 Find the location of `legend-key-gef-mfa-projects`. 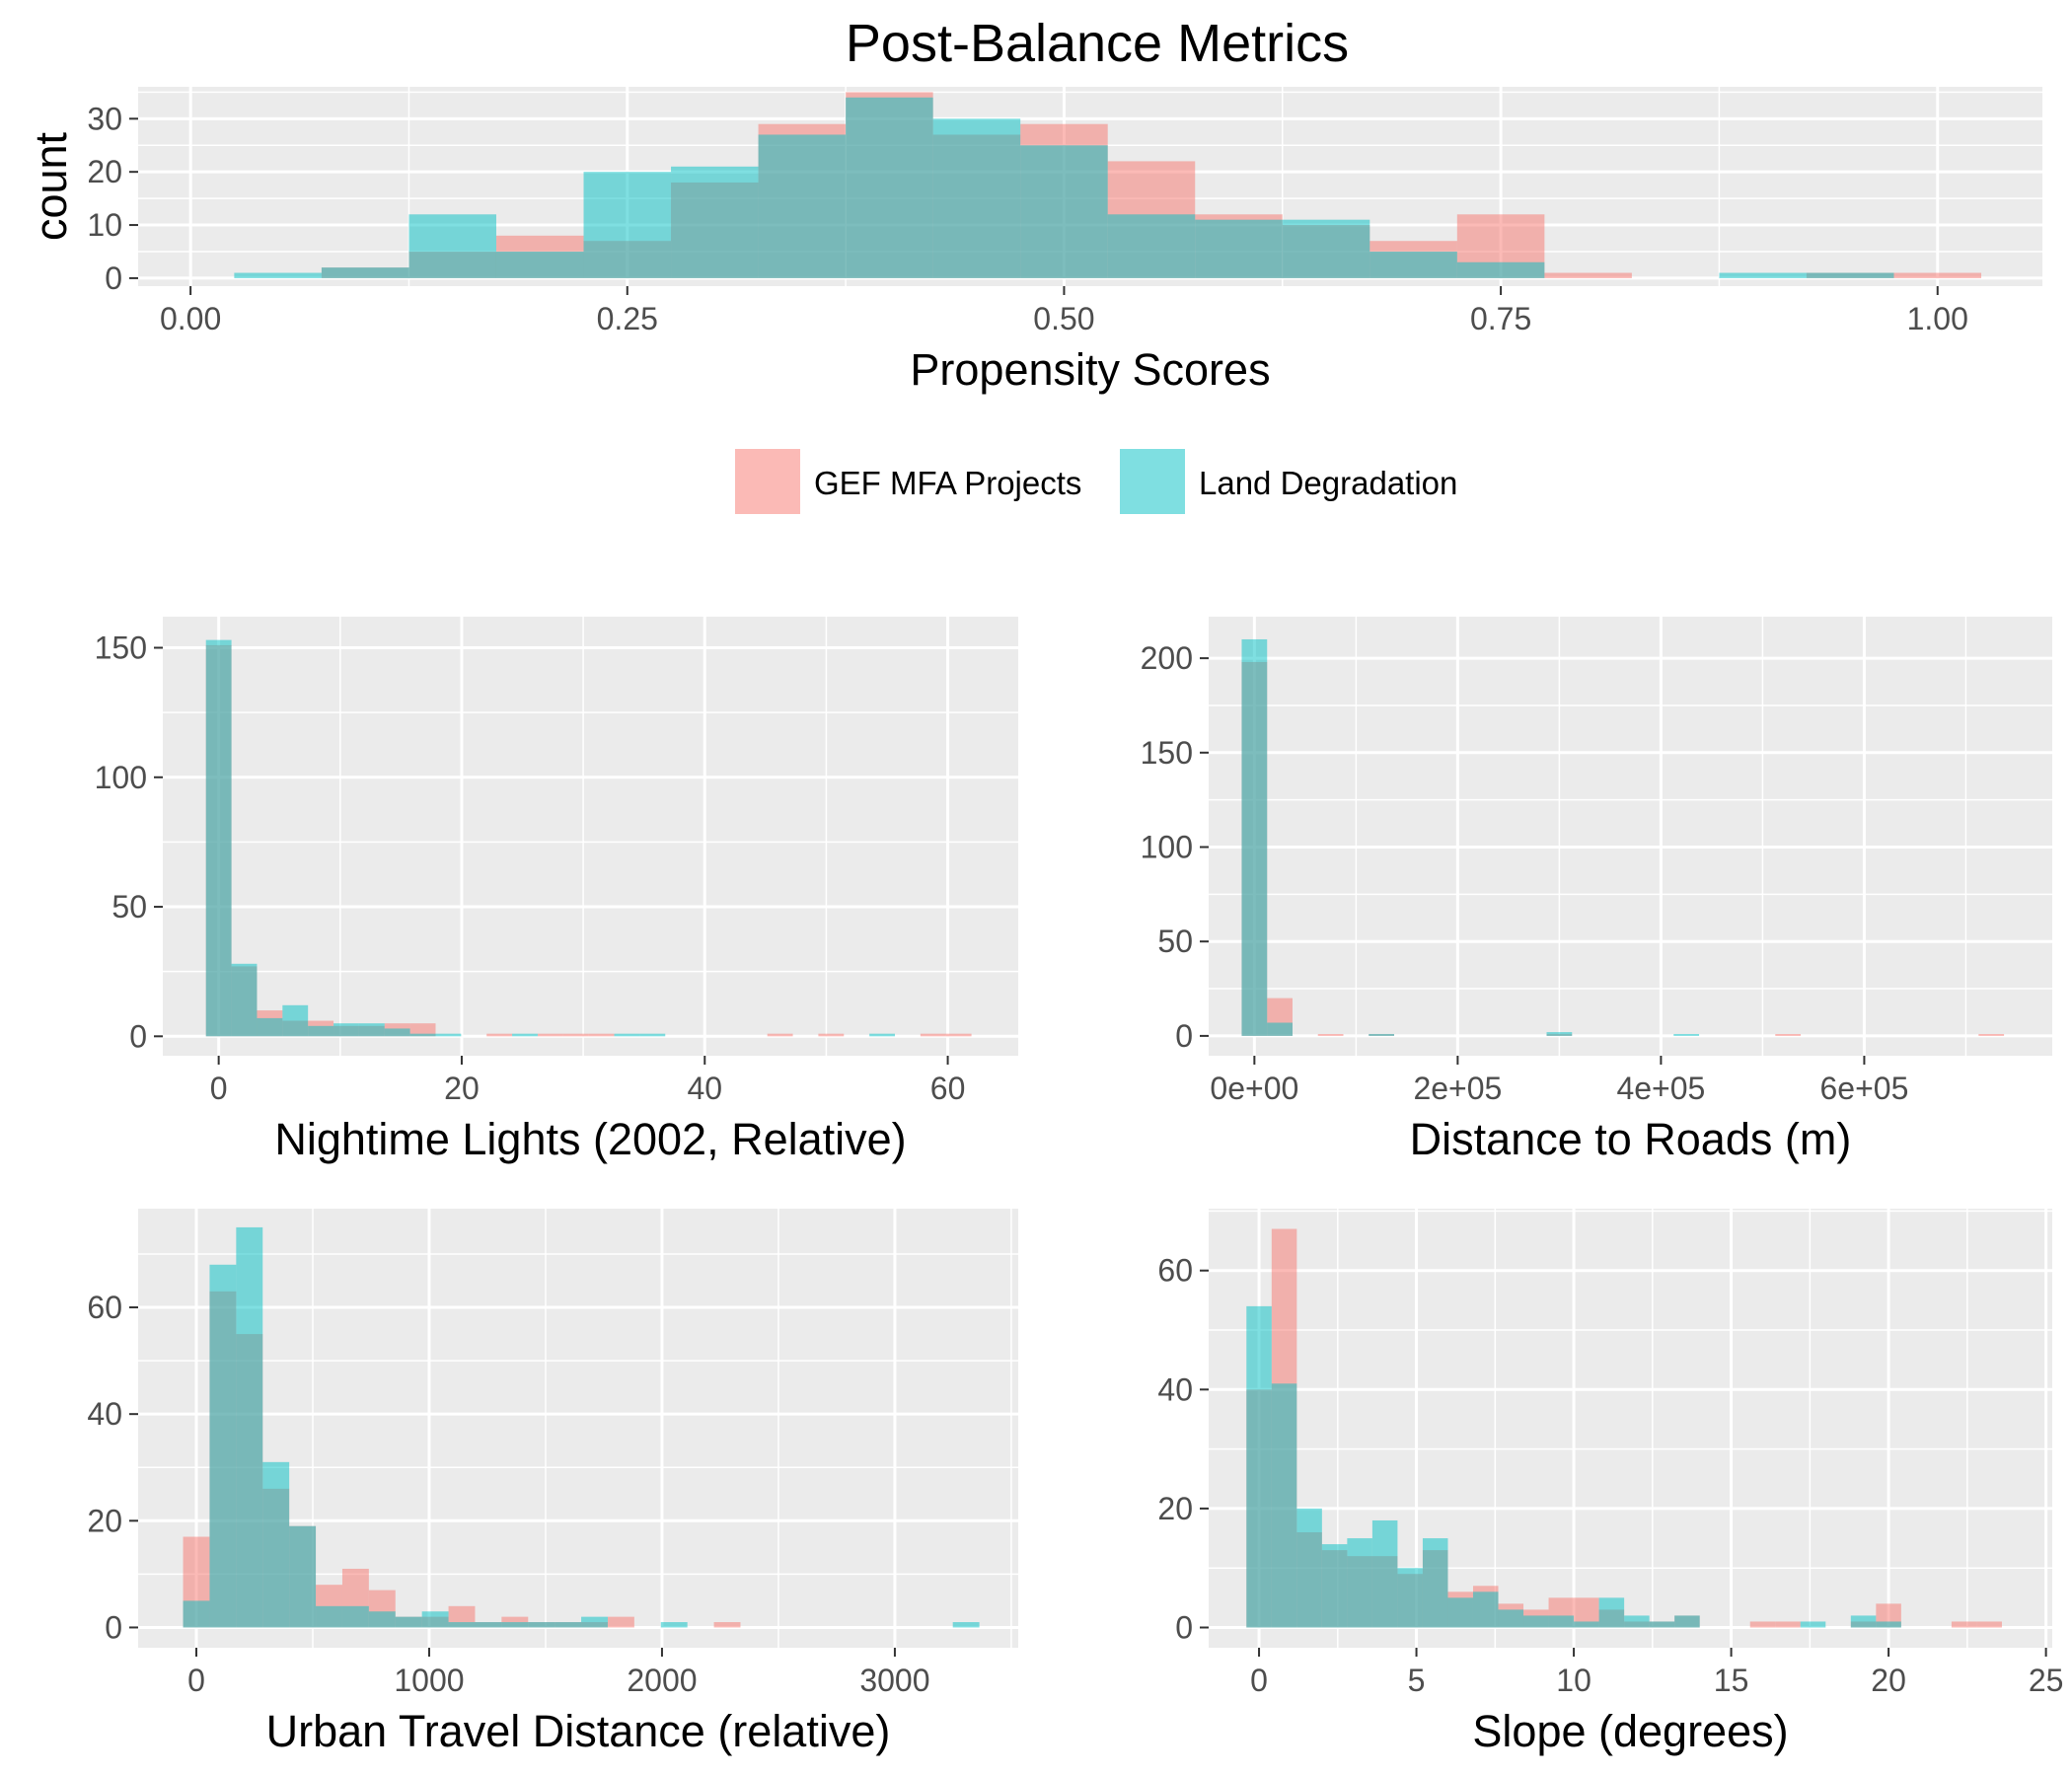

legend-key-gef-mfa-projects is located at coordinates (768, 481).